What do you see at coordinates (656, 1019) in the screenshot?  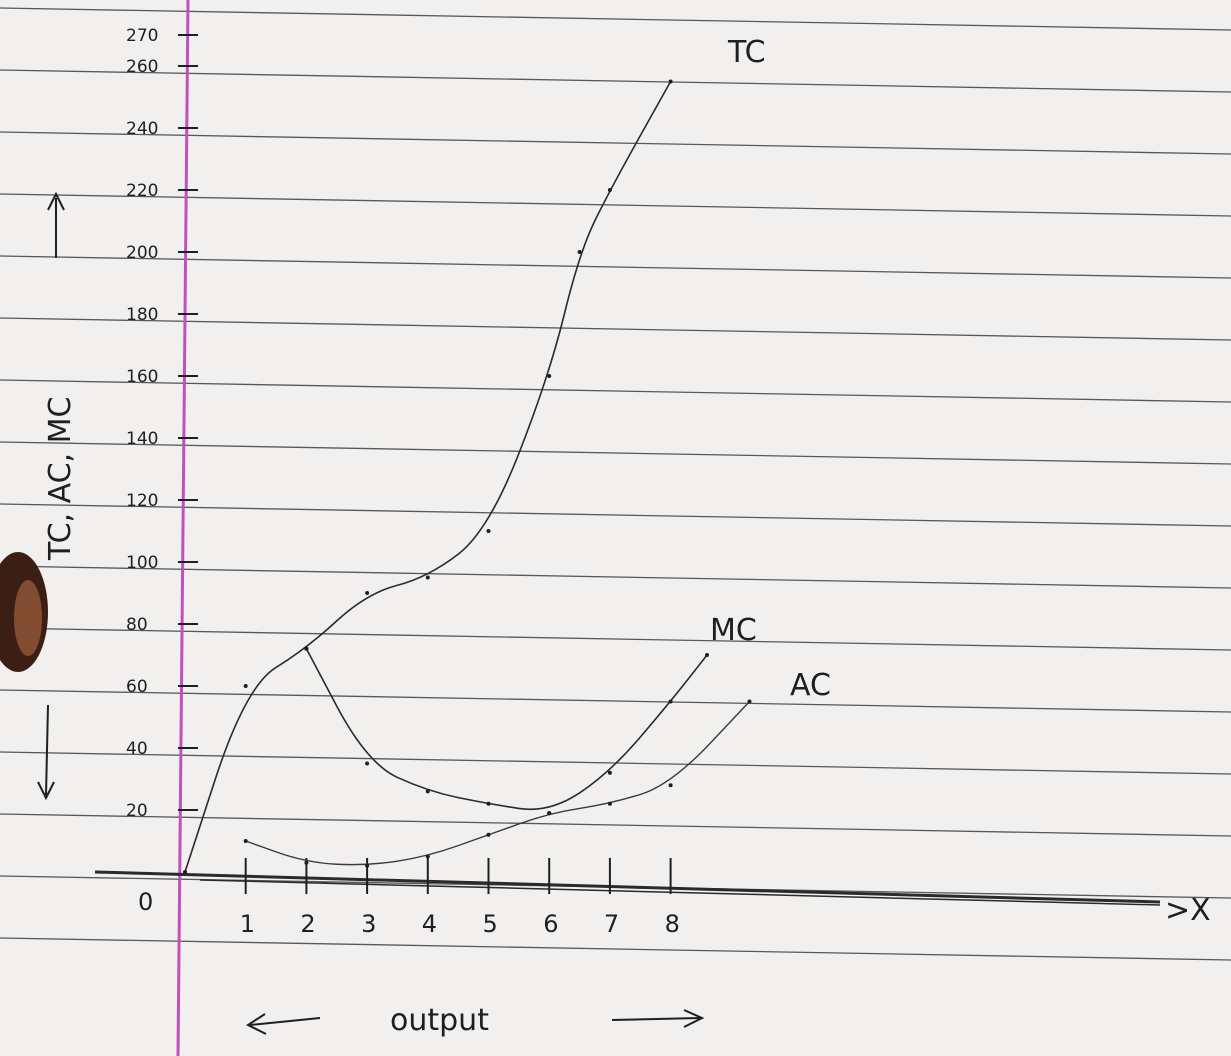 I see `x-right-arrow-shaft` at bounding box center [656, 1019].